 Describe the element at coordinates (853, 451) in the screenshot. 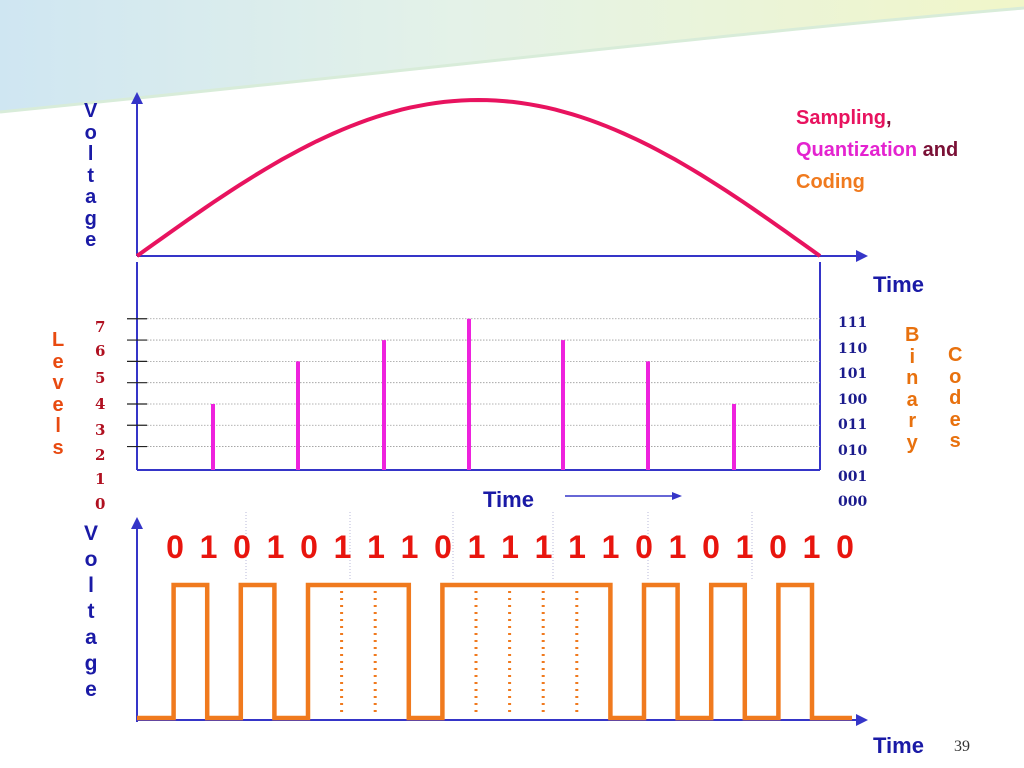

I see `binary-code: 010` at that location.